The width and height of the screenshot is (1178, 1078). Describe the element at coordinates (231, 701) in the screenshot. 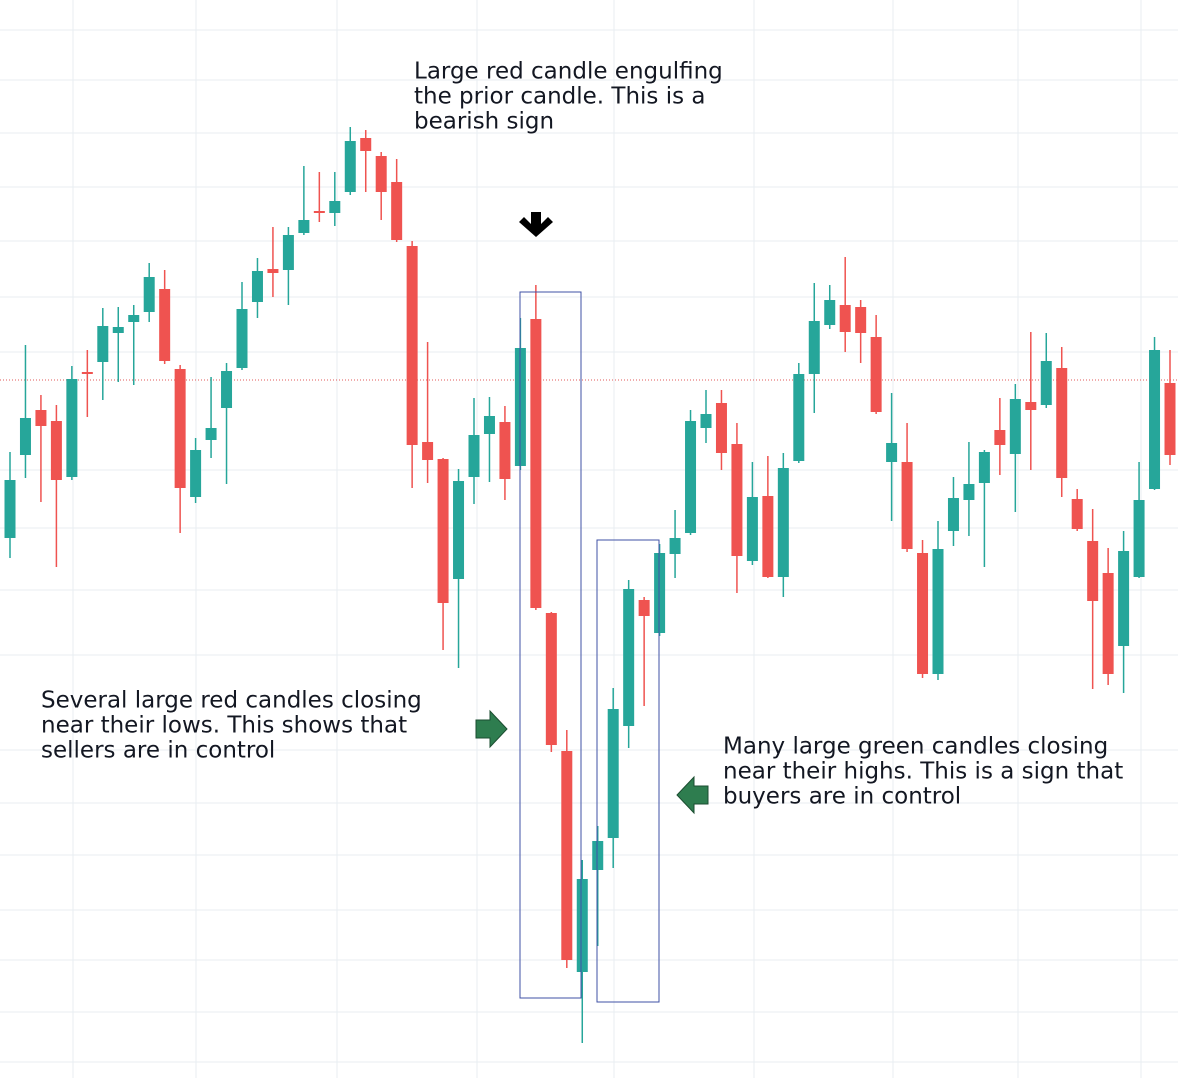

I see `annotation-text: Several large red candles closing` at that location.